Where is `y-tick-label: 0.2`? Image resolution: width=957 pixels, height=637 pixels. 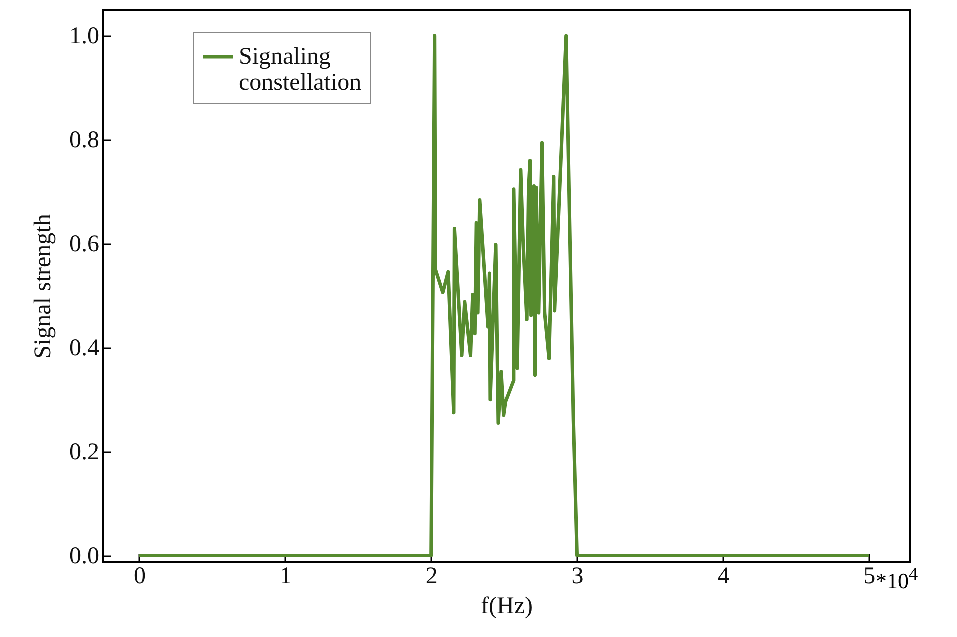 y-tick-label: 0.2 is located at coordinates (85, 452).